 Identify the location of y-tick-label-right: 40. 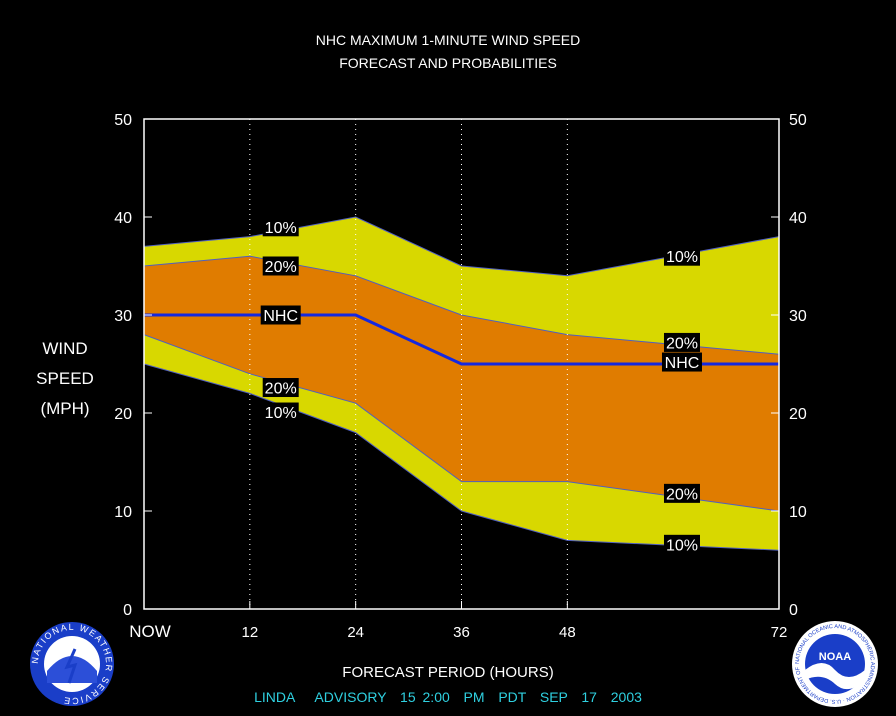
(798, 218).